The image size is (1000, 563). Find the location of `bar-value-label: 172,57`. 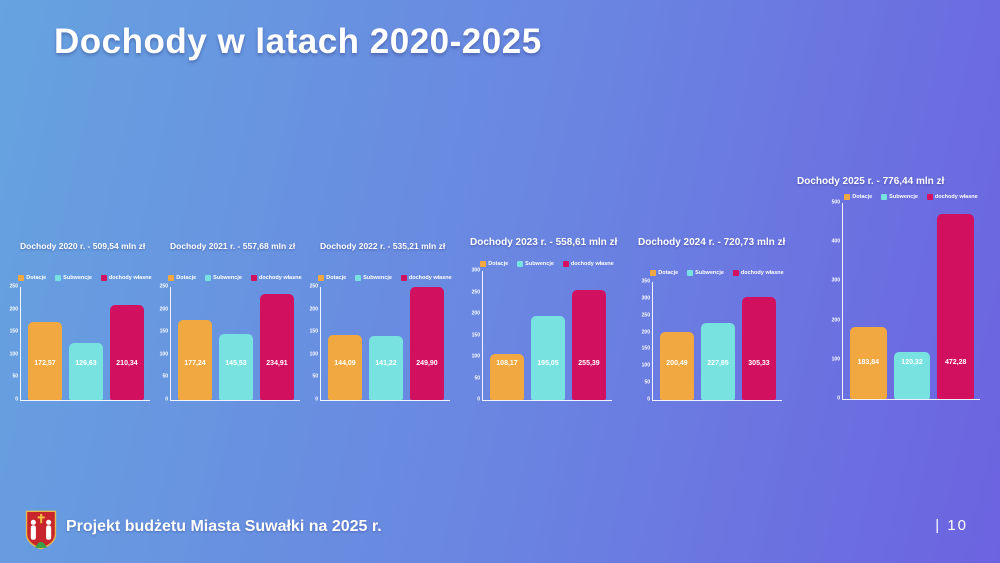

bar-value-label: 172,57 is located at coordinates (45, 363).